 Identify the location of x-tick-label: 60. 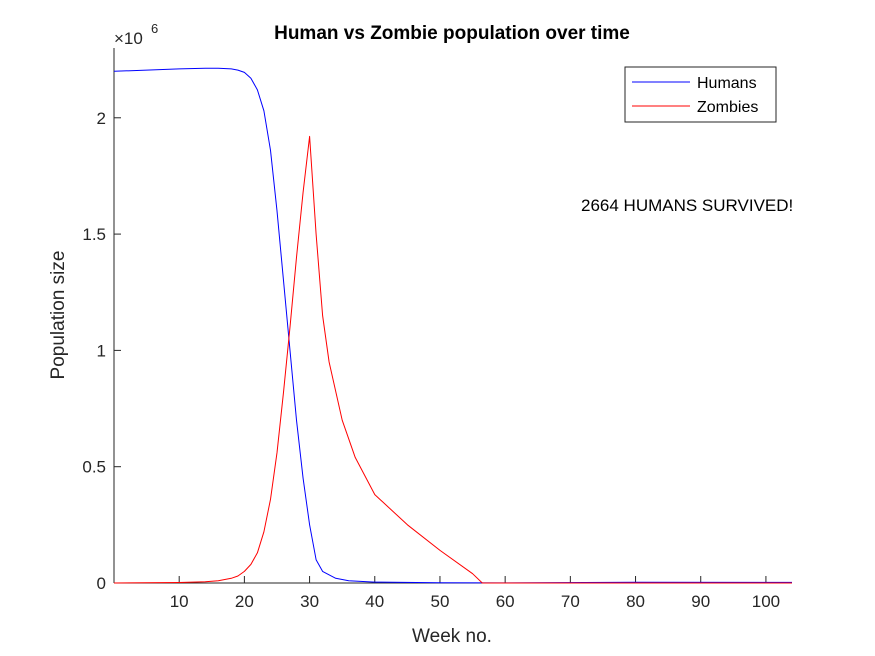
(505, 601).